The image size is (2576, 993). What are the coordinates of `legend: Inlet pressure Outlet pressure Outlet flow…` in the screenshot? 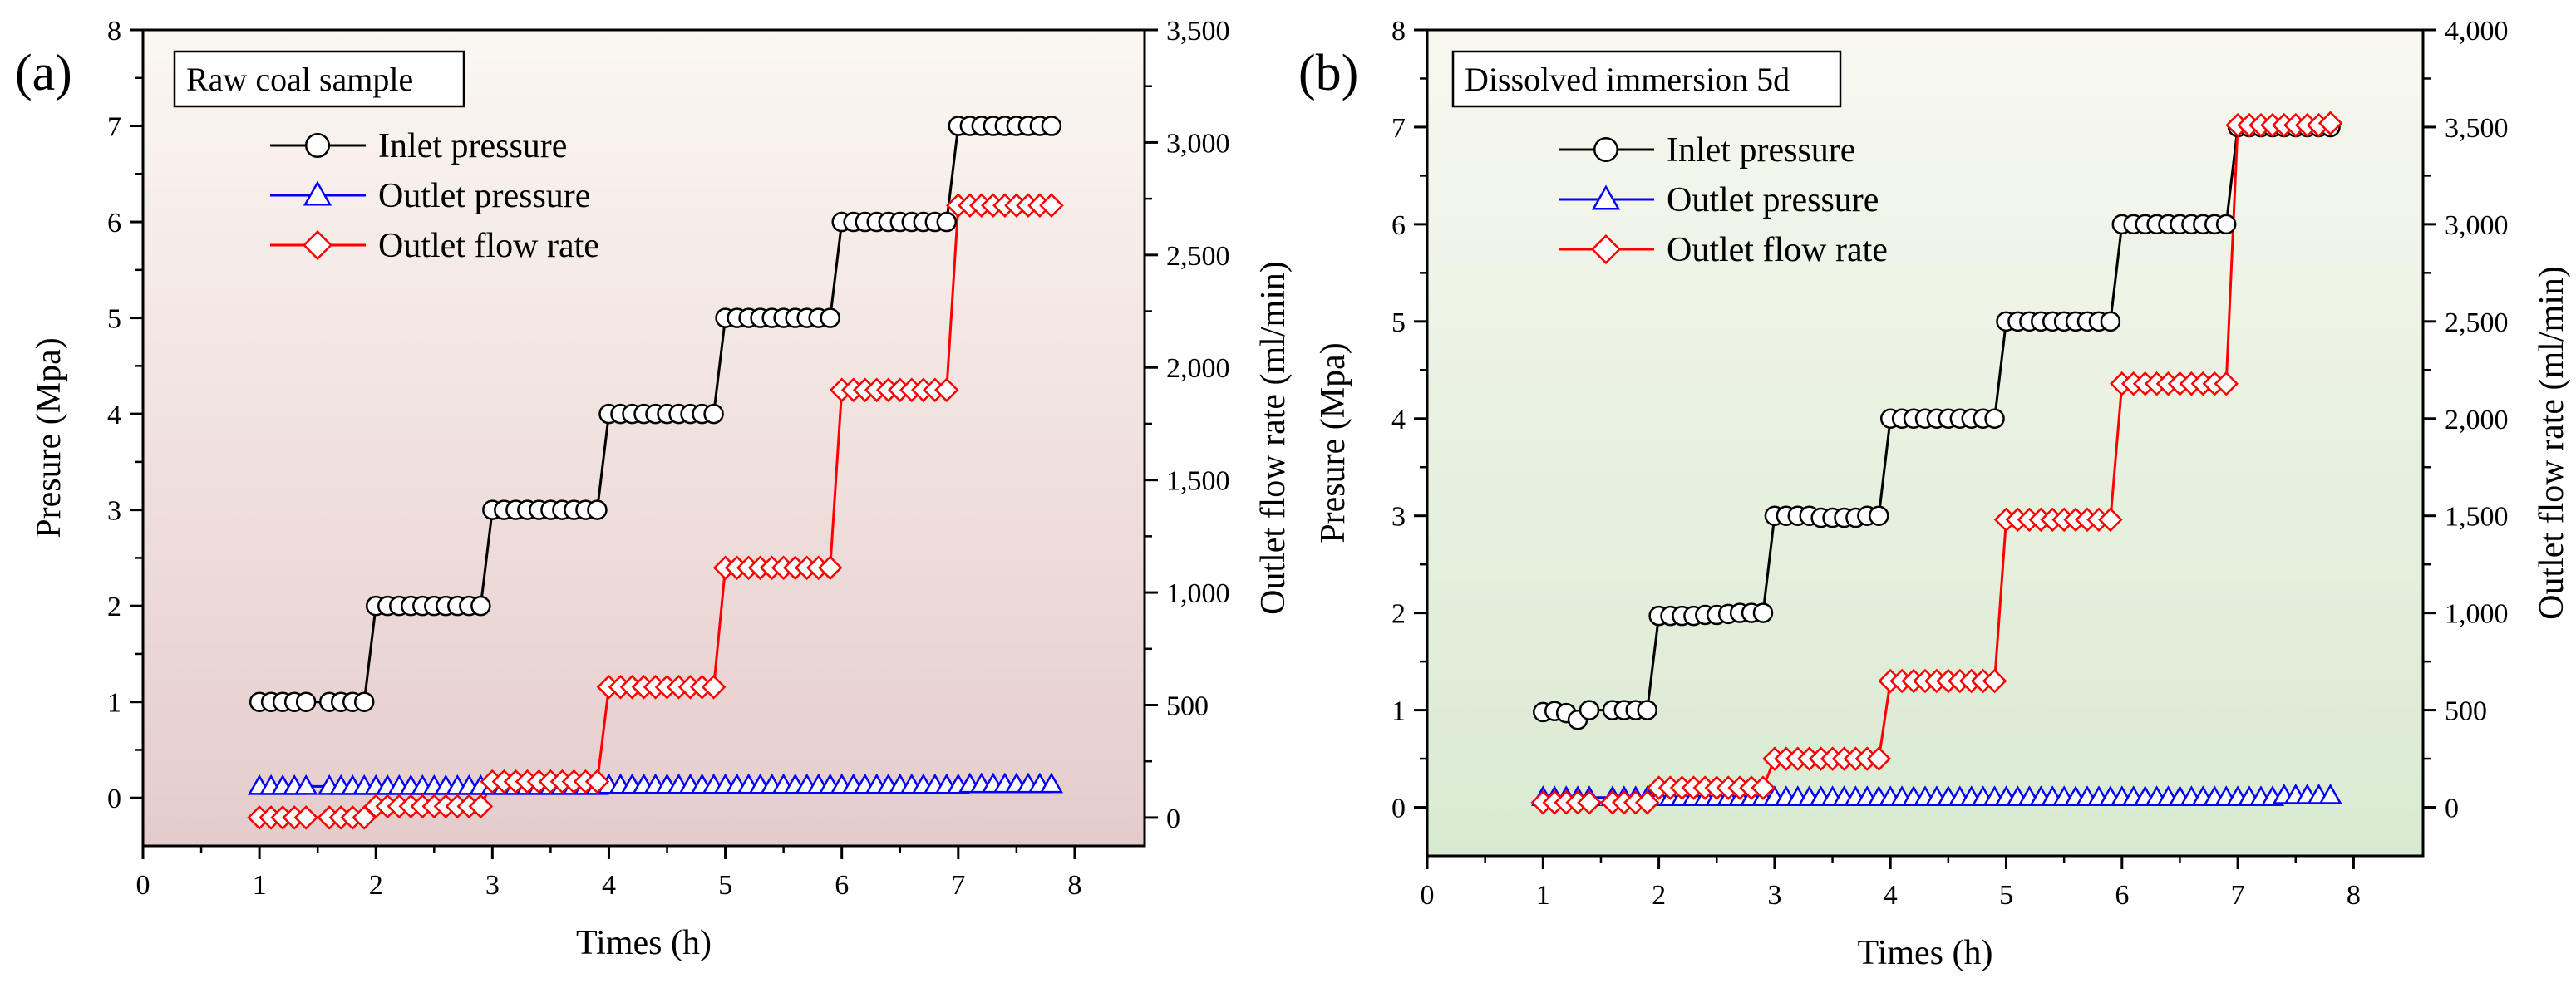 It's located at (434, 196).